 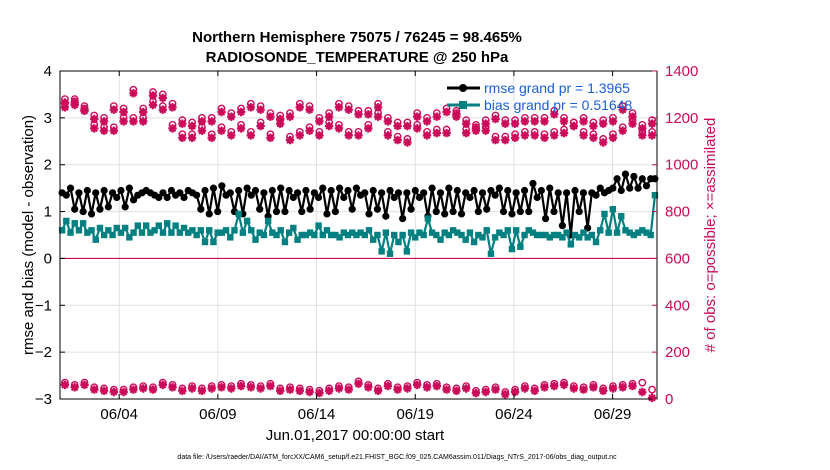 I want to click on x-tick-label: 06/24, so click(x=514, y=414).